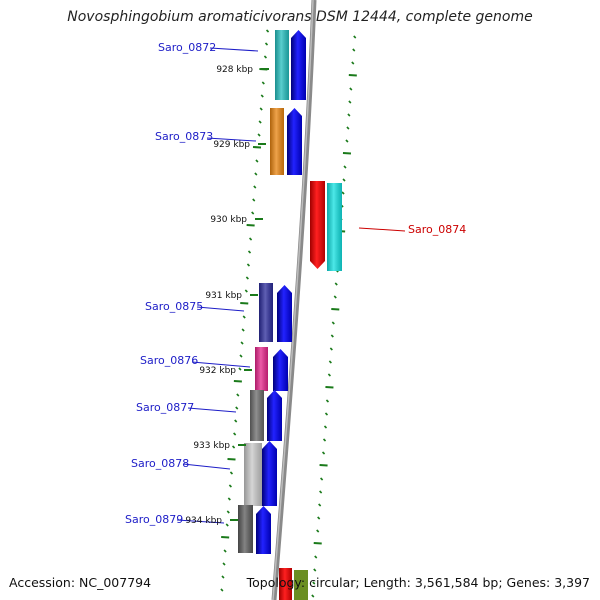 The width and height of the screenshot is (600, 600). What do you see at coordinates (80, 582) in the screenshot?
I see `accession-text: Accession: NC_007794` at bounding box center [80, 582].